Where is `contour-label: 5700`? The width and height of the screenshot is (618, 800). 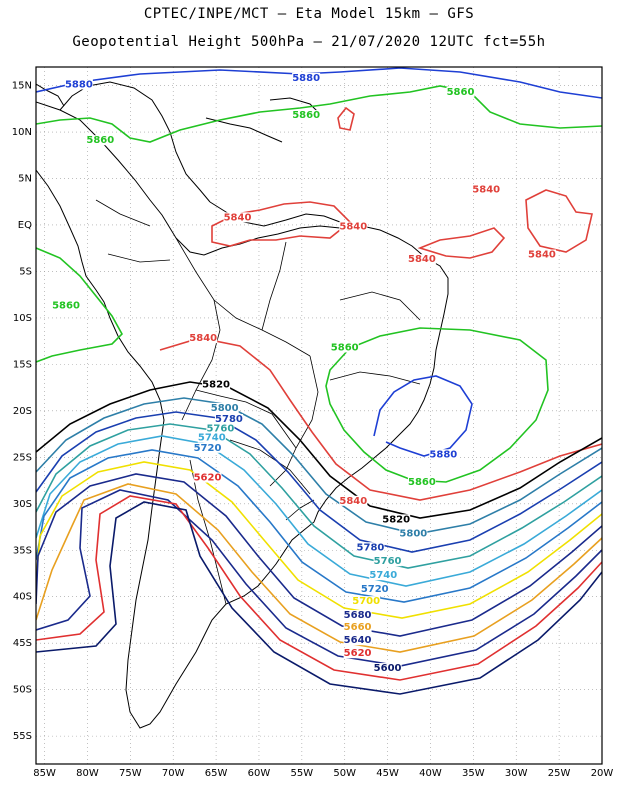
contour-label: 5700 is located at coordinates (366, 601).